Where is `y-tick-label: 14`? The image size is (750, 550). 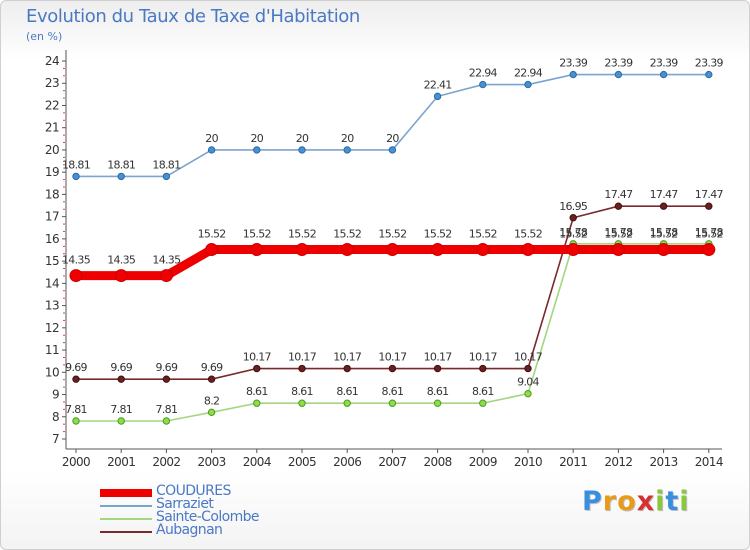 y-tick-label: 14 is located at coordinates (52, 283).